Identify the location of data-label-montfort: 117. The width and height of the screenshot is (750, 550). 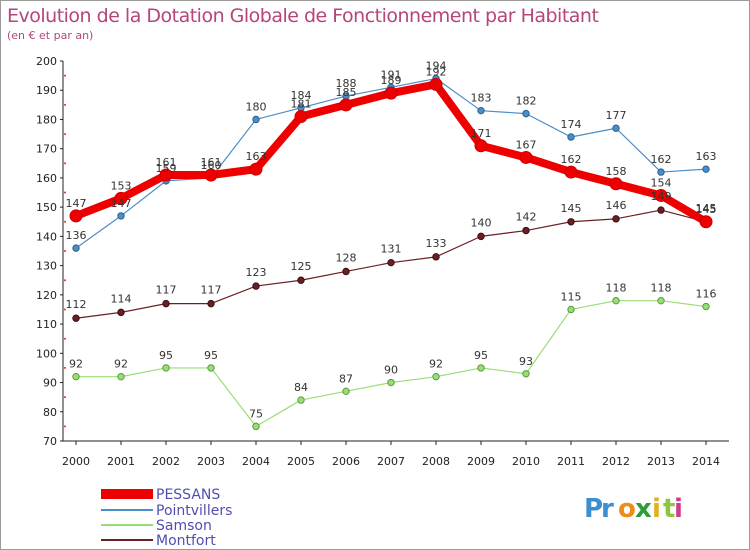
(211, 290).